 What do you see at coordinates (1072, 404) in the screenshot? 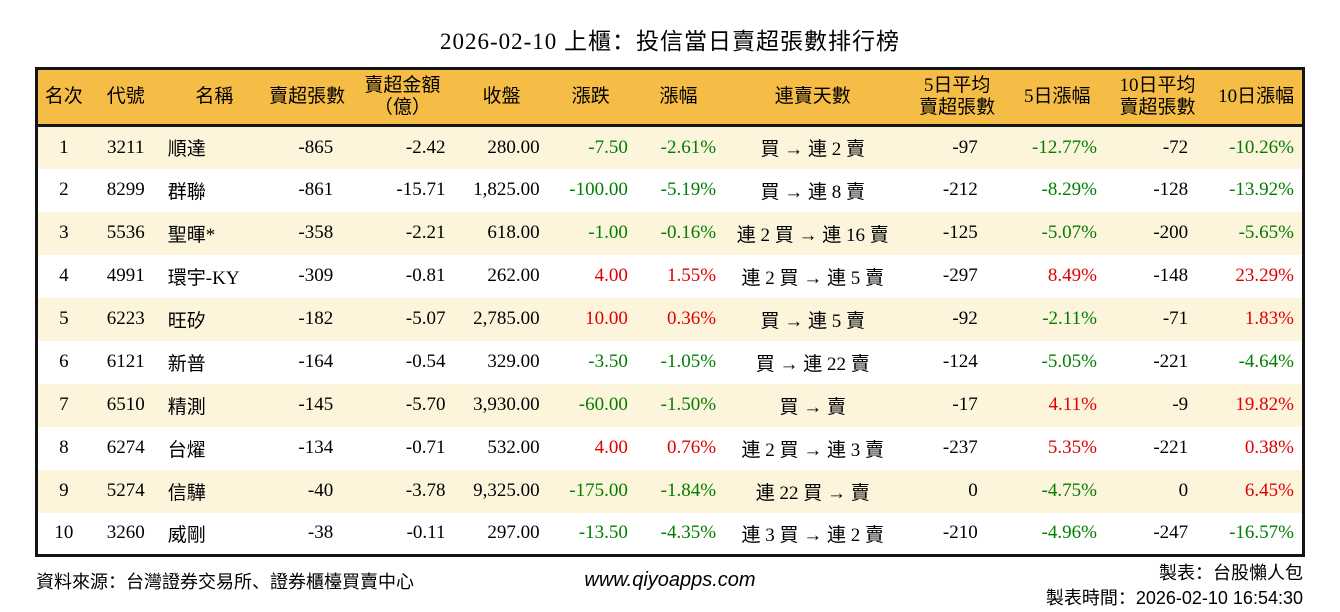
I see `cell-pct5: 4.11%` at bounding box center [1072, 404].